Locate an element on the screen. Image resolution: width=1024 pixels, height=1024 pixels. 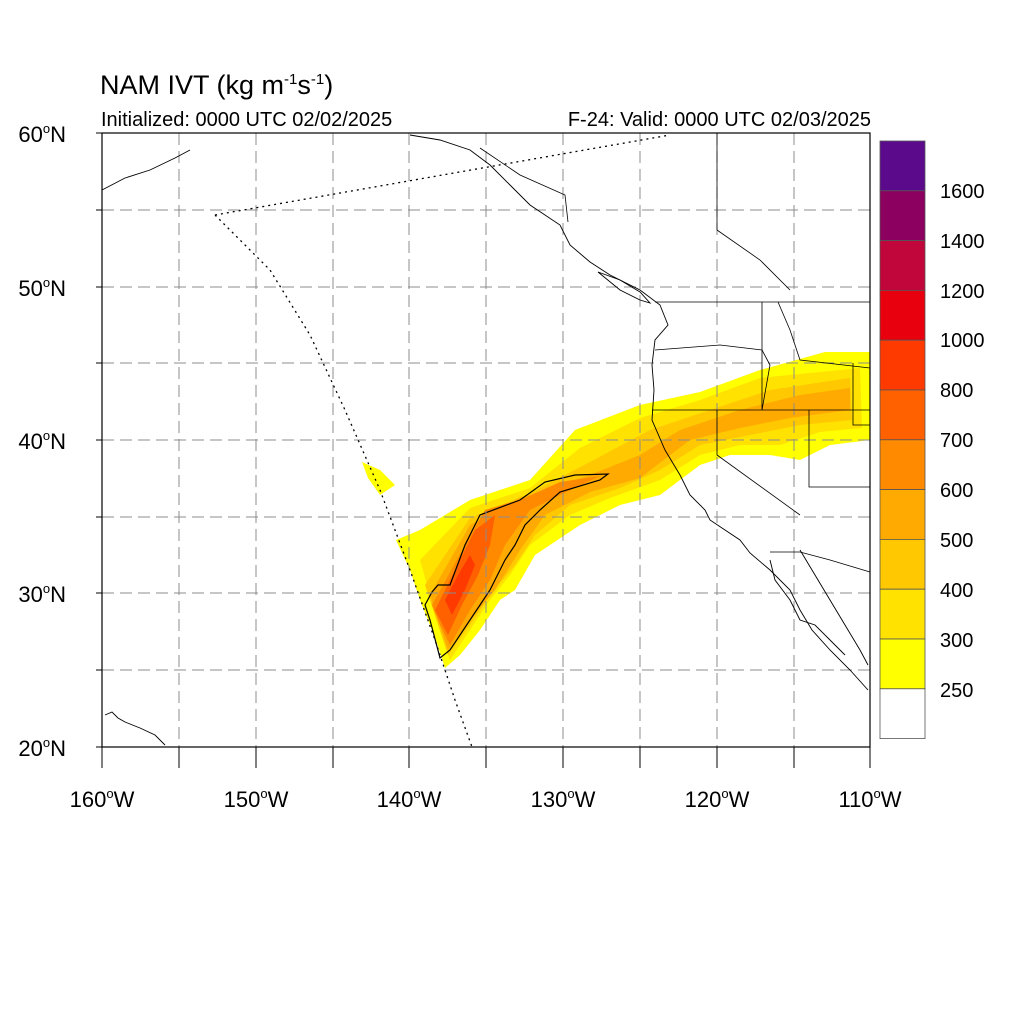
colorbar-label-1600: 1600 is located at coordinates (962, 192).